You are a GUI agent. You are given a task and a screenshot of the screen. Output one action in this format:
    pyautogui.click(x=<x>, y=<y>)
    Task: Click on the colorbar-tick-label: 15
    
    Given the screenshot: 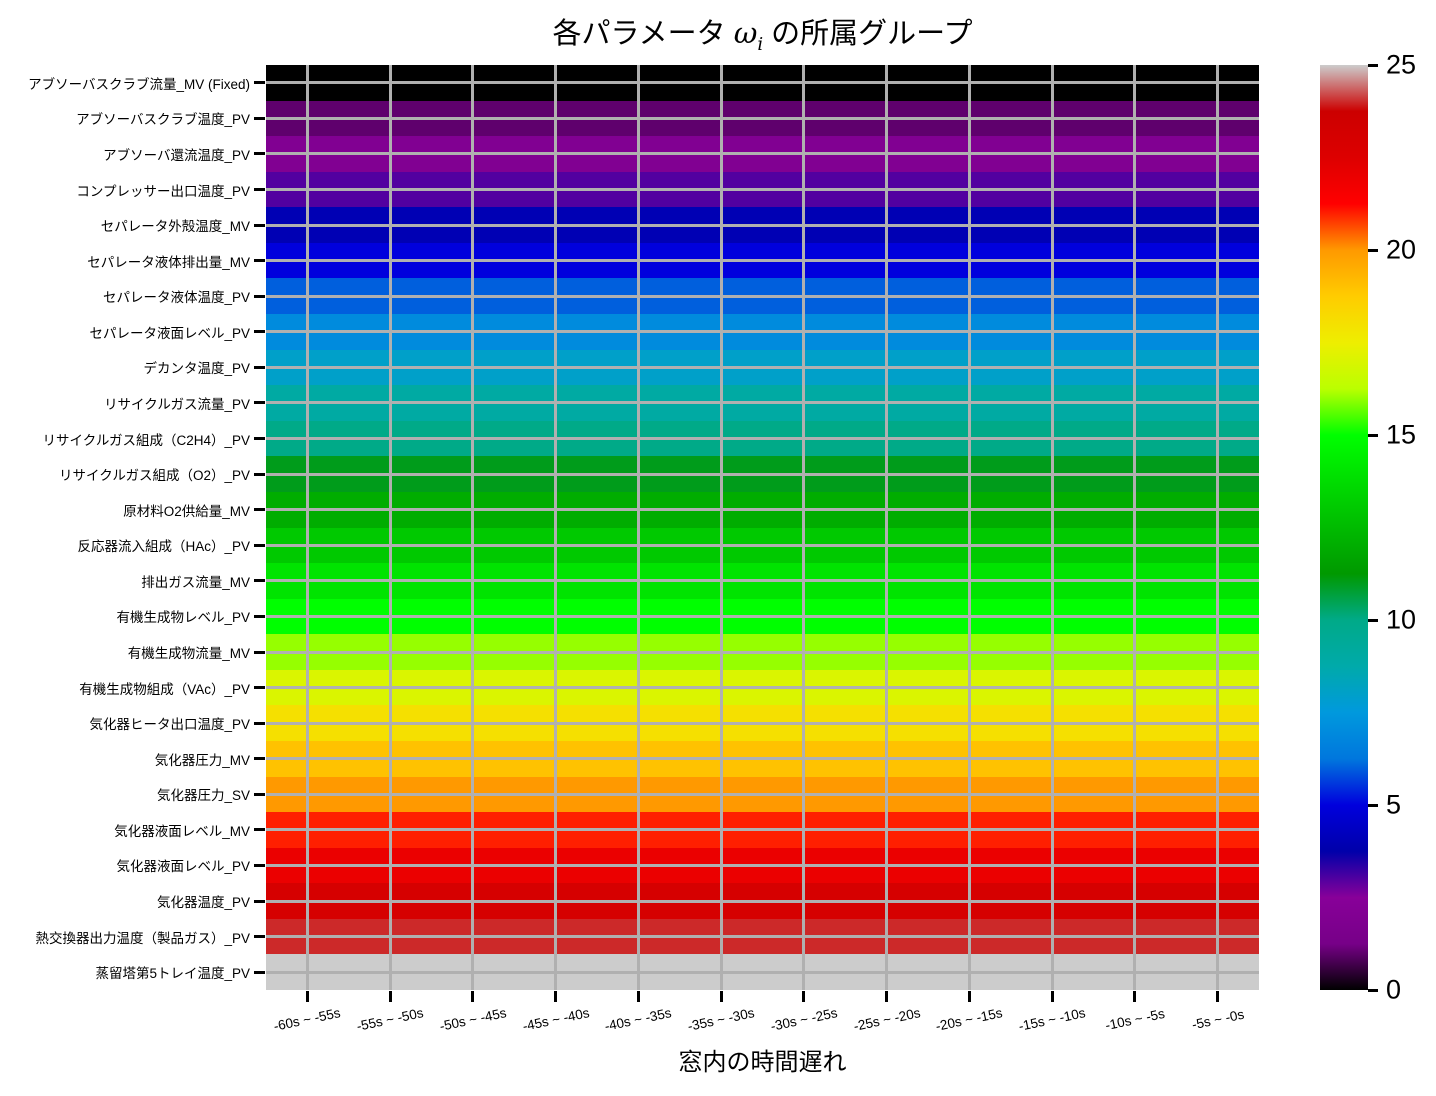 What is the action you would take?
    pyautogui.click(x=1401, y=434)
    